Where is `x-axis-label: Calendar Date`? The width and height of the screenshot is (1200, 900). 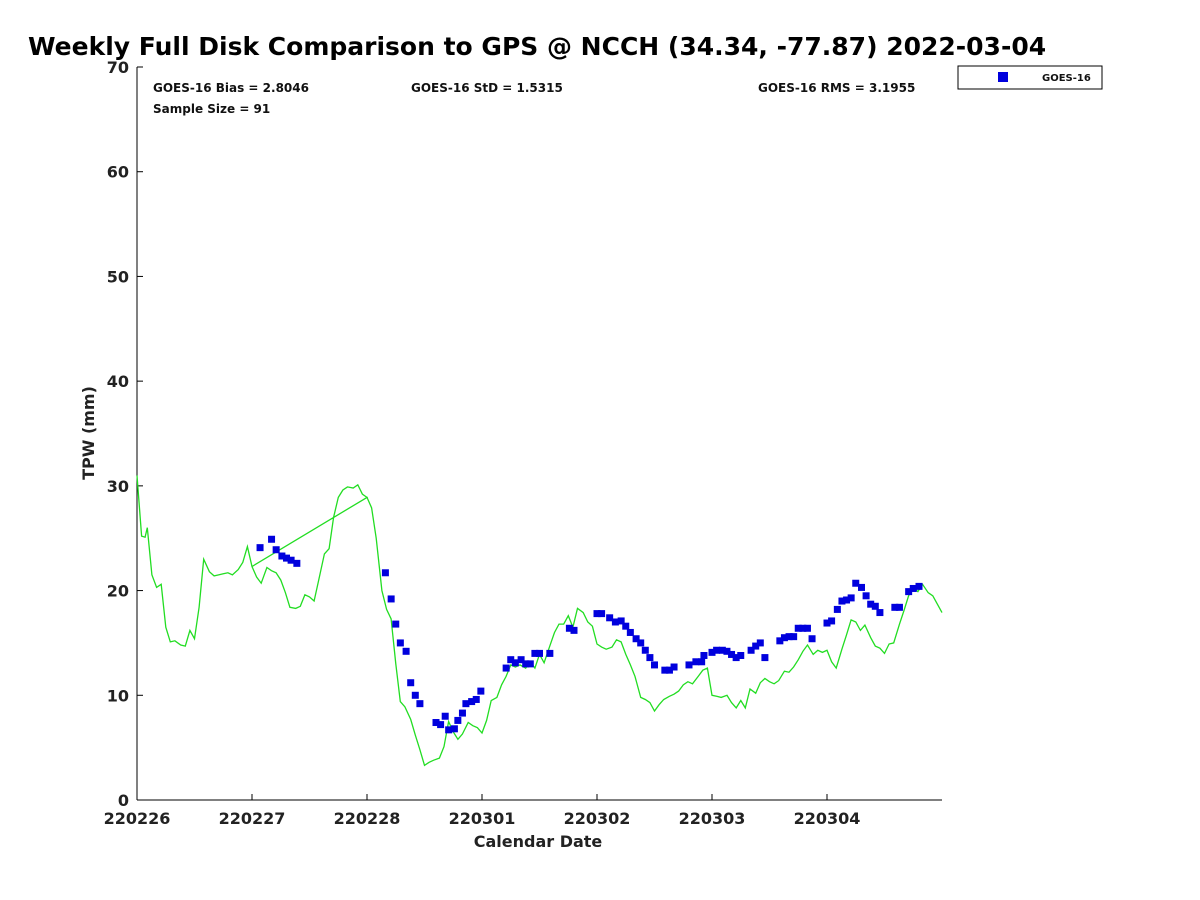
x-axis-label: Calendar Date is located at coordinates (538, 841).